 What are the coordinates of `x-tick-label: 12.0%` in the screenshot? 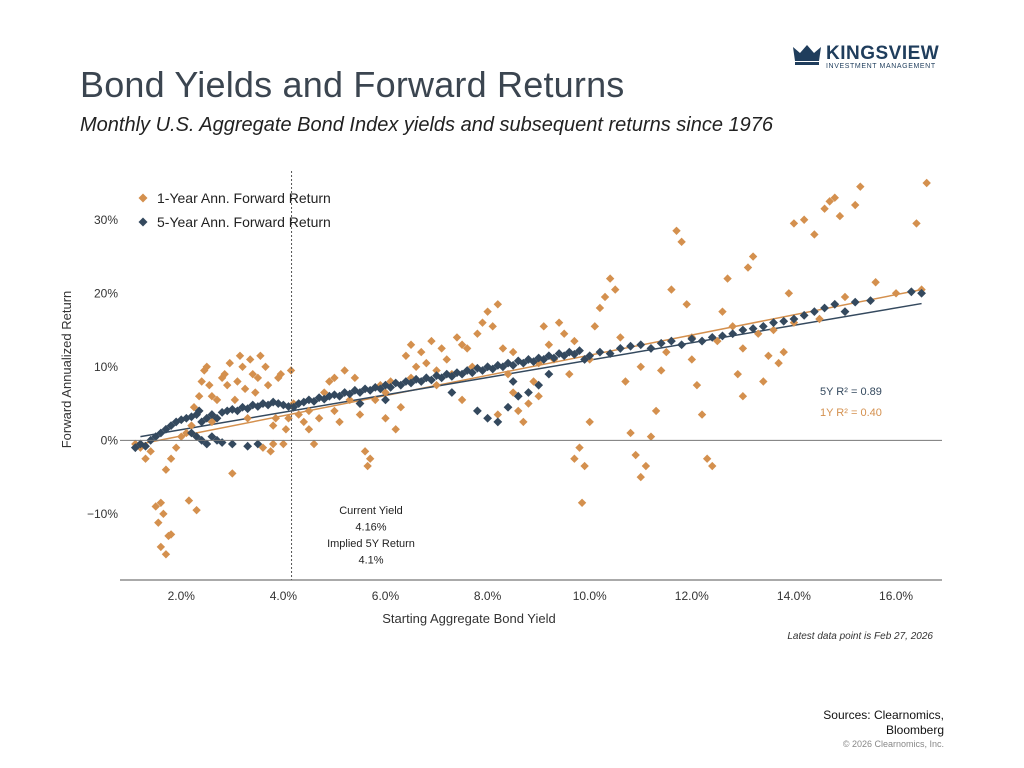 It's located at (692, 596).